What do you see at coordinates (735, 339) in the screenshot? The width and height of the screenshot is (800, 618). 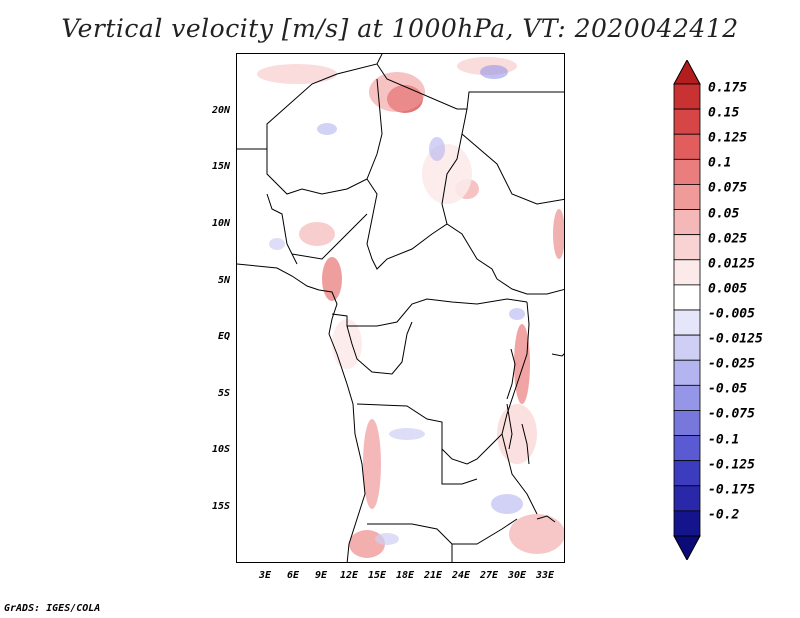 I see `colorbar-tick-label: -0.0125` at bounding box center [735, 339].